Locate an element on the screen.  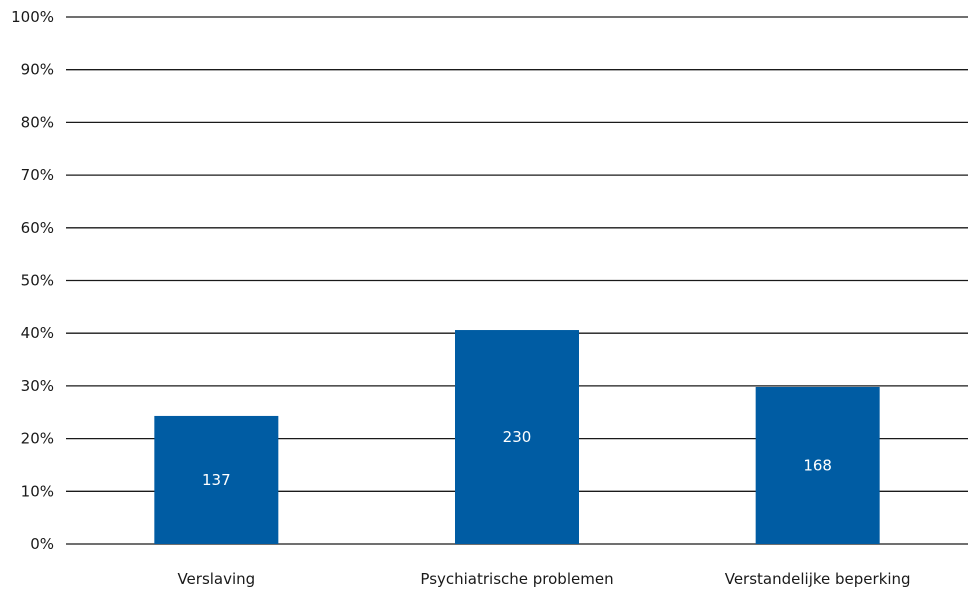
bar-data-label: 230 is located at coordinates (517, 437).